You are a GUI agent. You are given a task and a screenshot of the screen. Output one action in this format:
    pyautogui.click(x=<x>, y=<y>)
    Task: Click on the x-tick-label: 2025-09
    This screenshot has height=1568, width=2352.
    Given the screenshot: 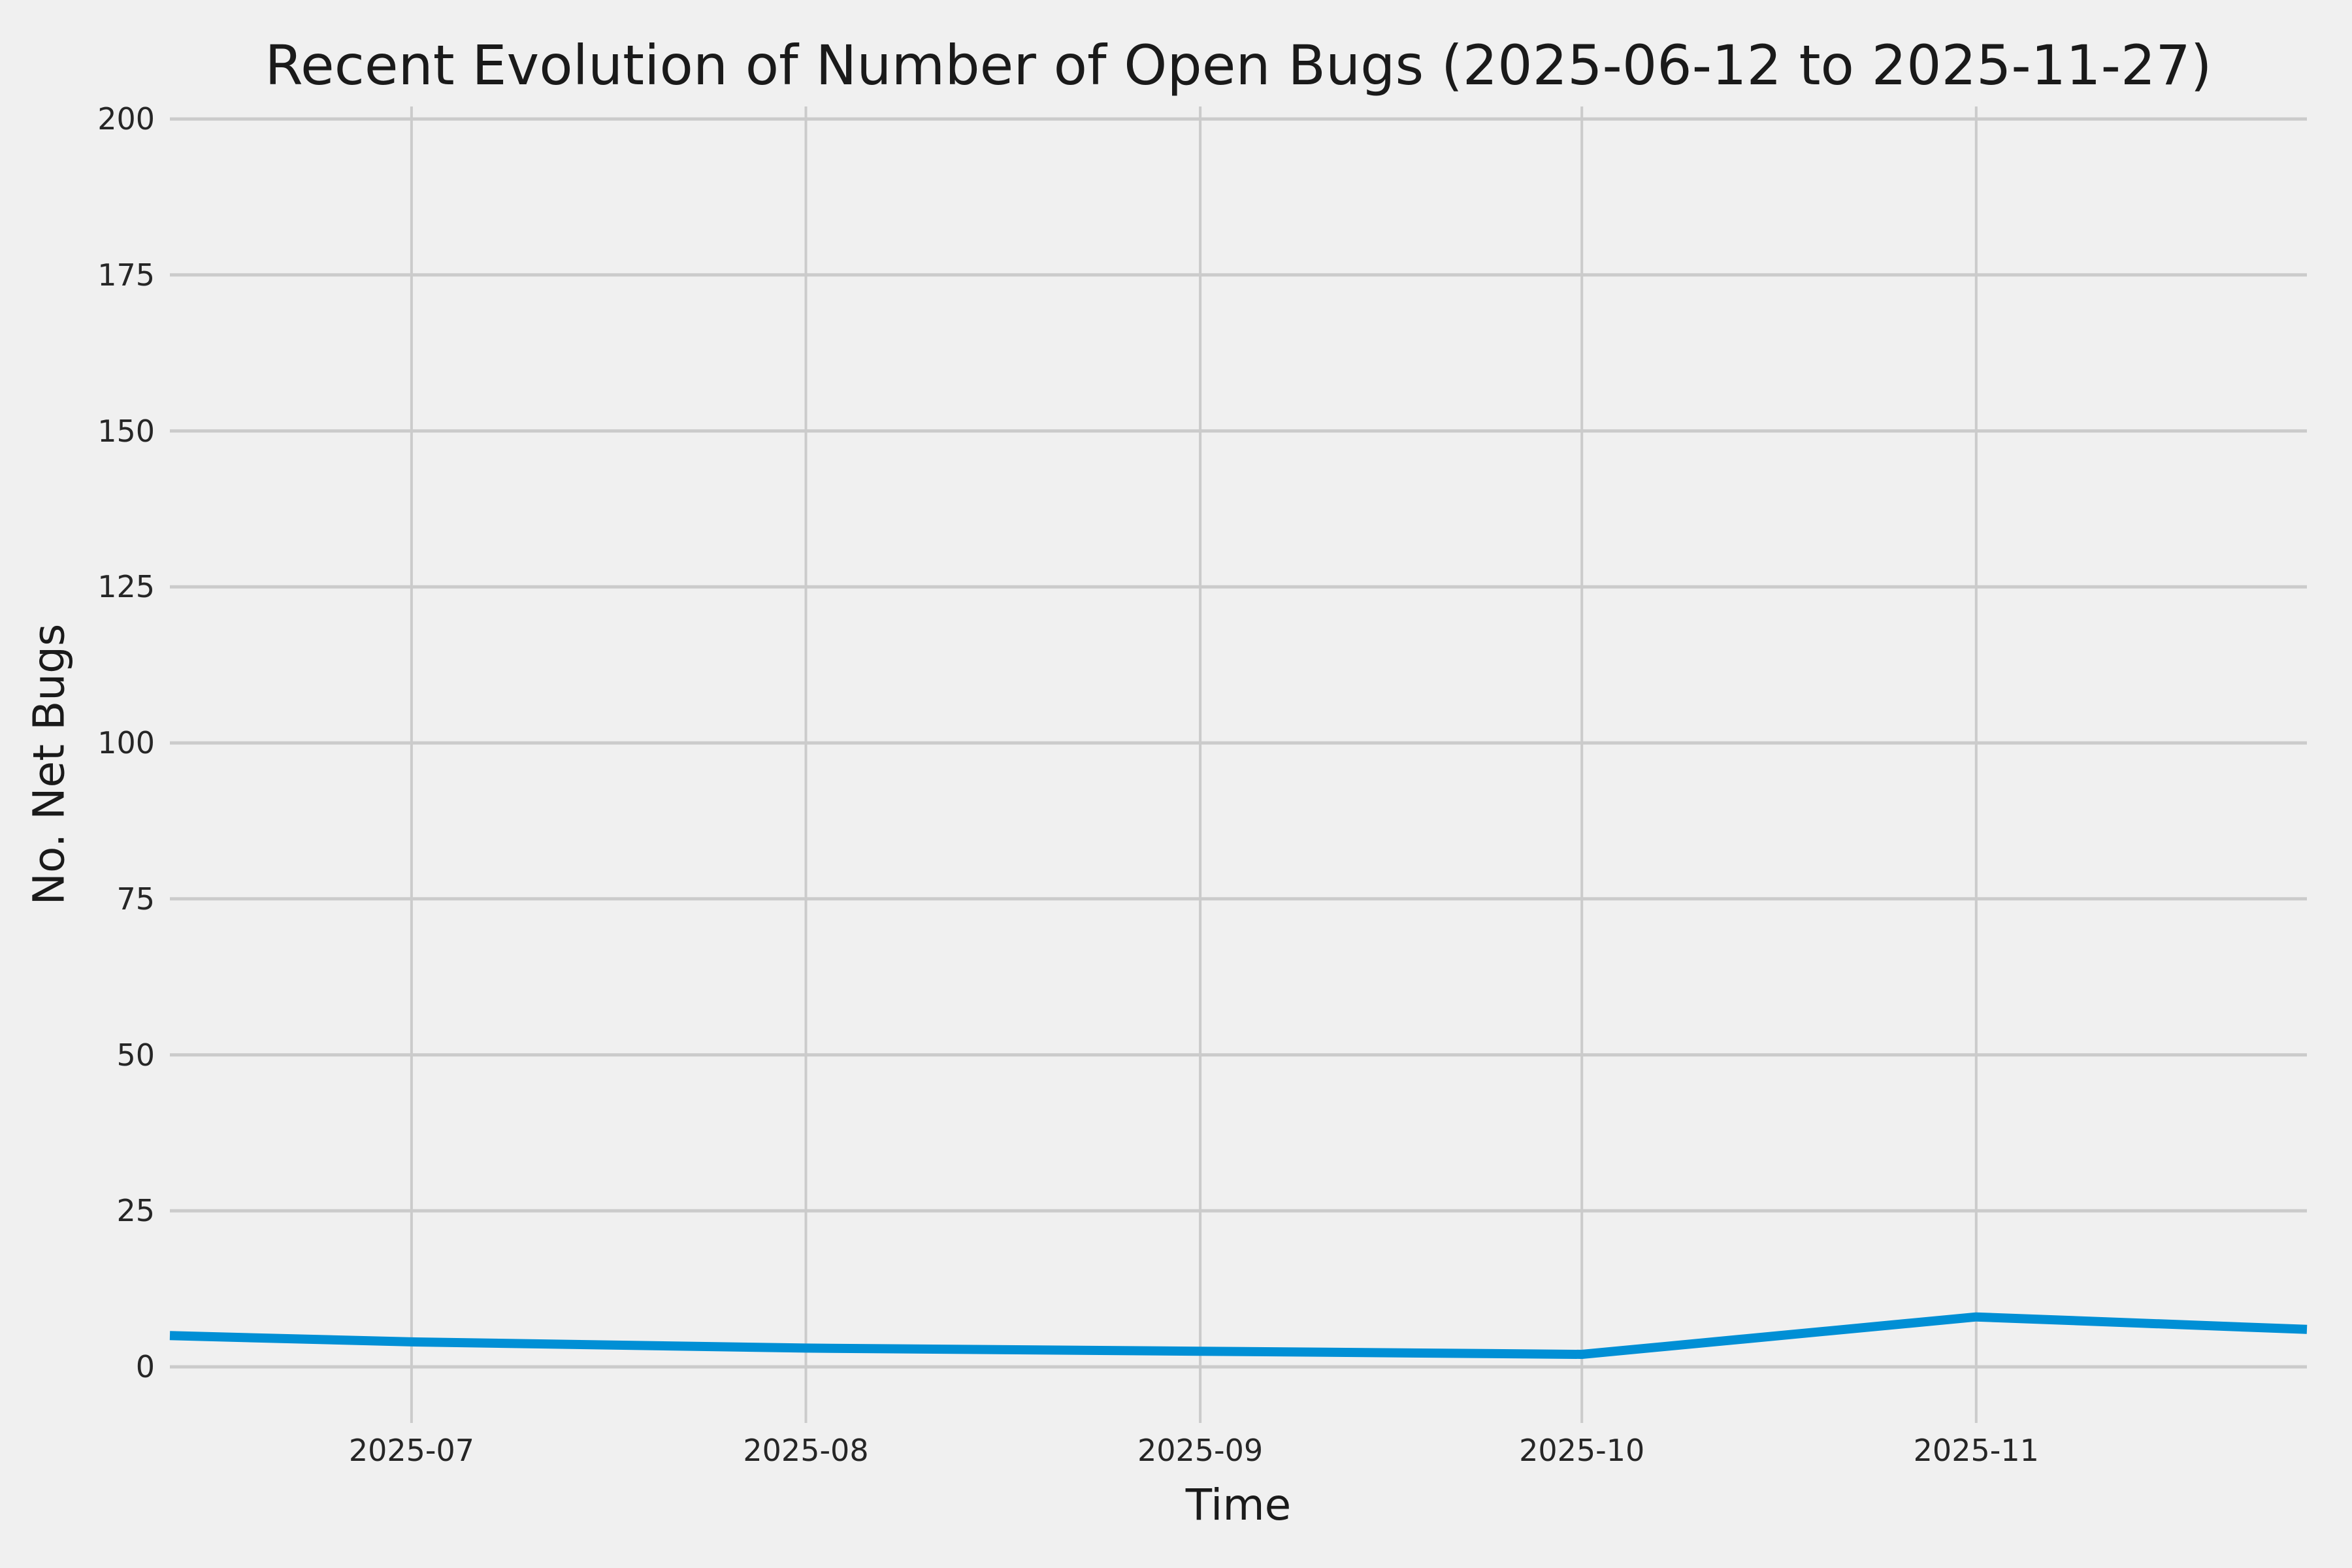 What is the action you would take?
    pyautogui.click(x=1200, y=1450)
    